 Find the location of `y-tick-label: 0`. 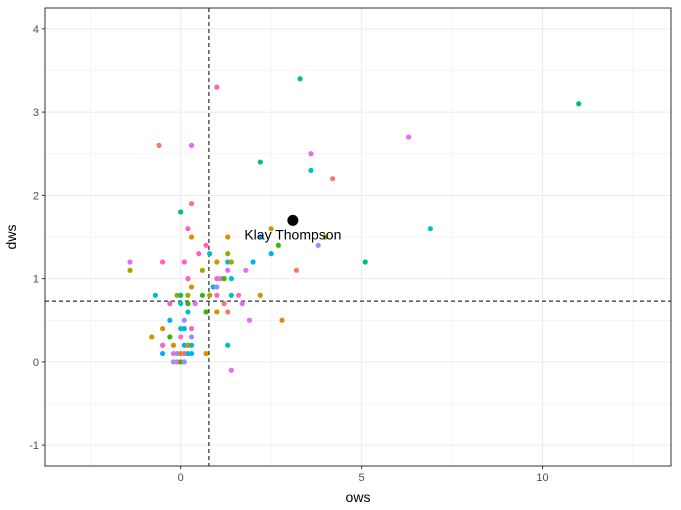

y-tick-label: 0 is located at coordinates (36, 363).